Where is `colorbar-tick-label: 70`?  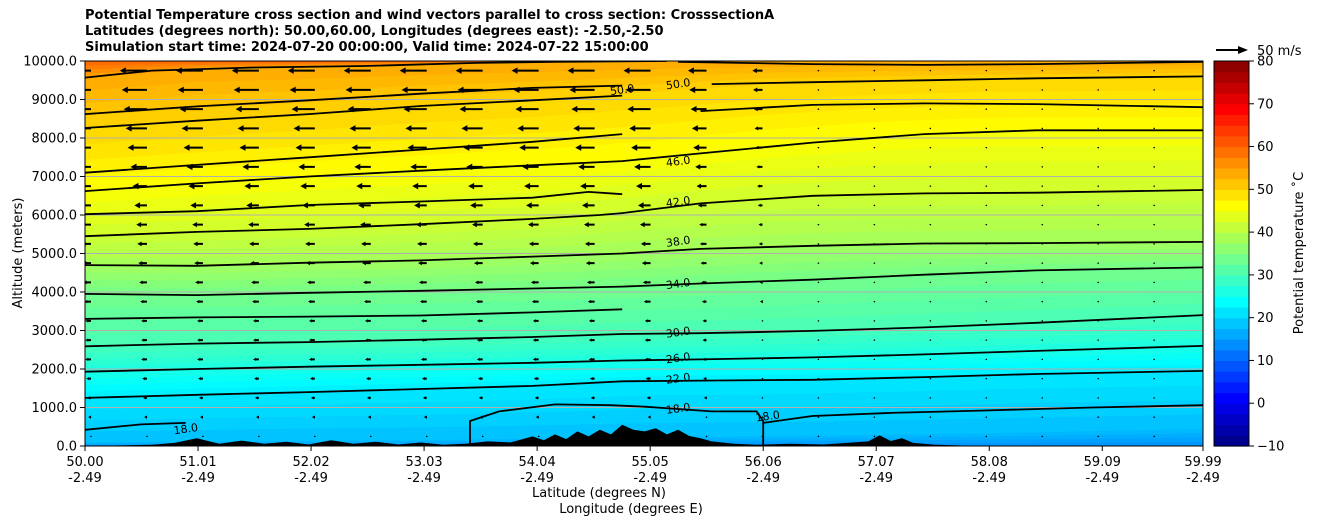 colorbar-tick-label: 70 is located at coordinates (1265, 104).